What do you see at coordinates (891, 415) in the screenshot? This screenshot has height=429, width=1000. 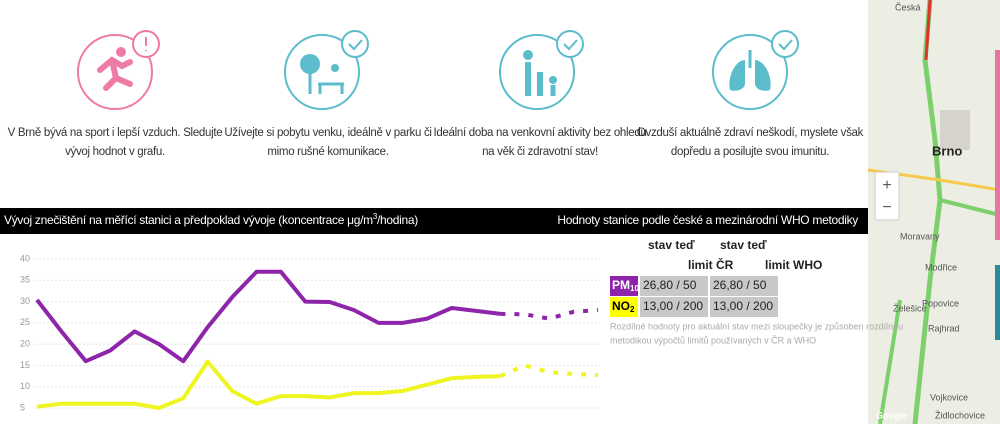 I see `map-label: Google` at bounding box center [891, 415].